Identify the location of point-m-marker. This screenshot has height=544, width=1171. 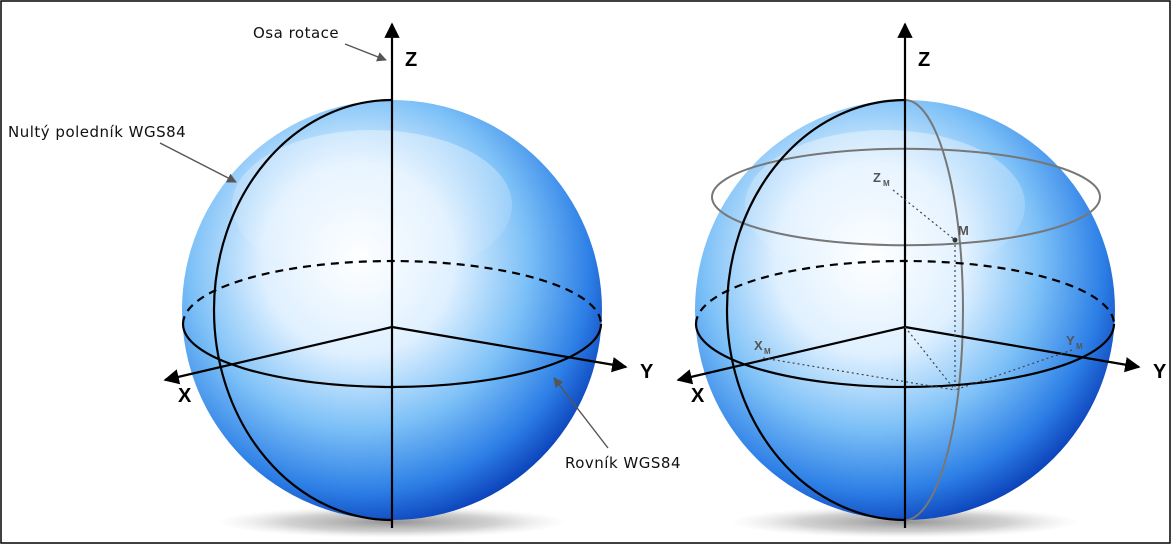
(955, 240).